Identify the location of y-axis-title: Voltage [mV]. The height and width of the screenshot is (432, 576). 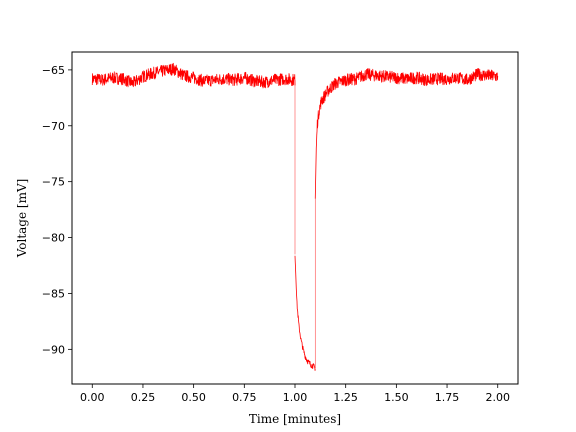
(22, 219).